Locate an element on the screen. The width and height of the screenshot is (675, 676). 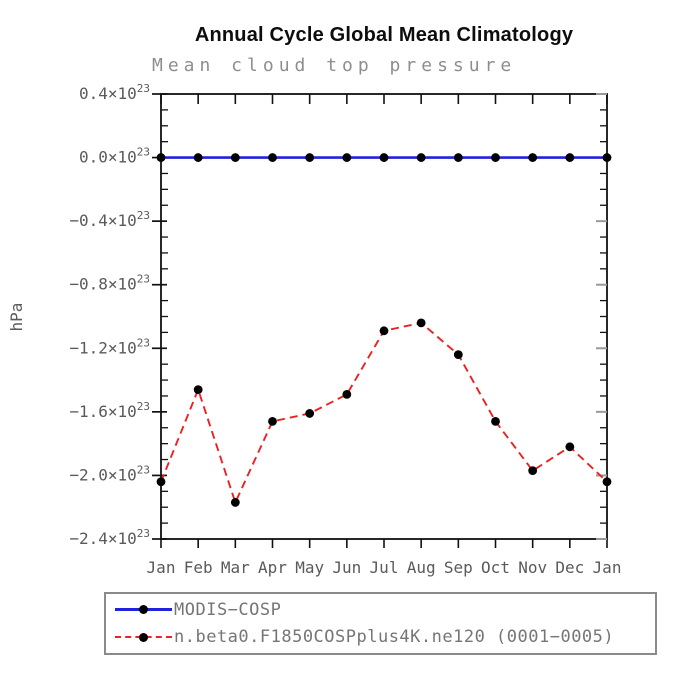
y-tick-label: 0.0×1023 is located at coordinates (114, 156).